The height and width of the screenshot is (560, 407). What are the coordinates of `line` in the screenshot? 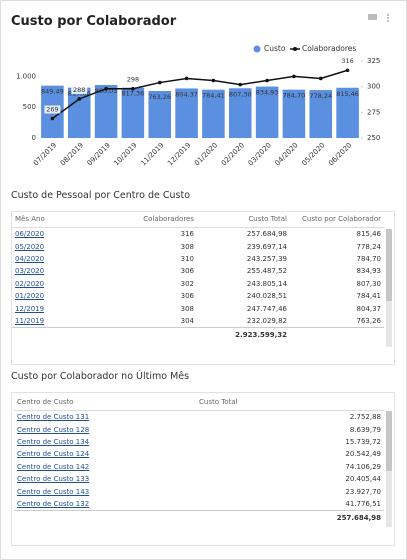 It's located at (199, 94).